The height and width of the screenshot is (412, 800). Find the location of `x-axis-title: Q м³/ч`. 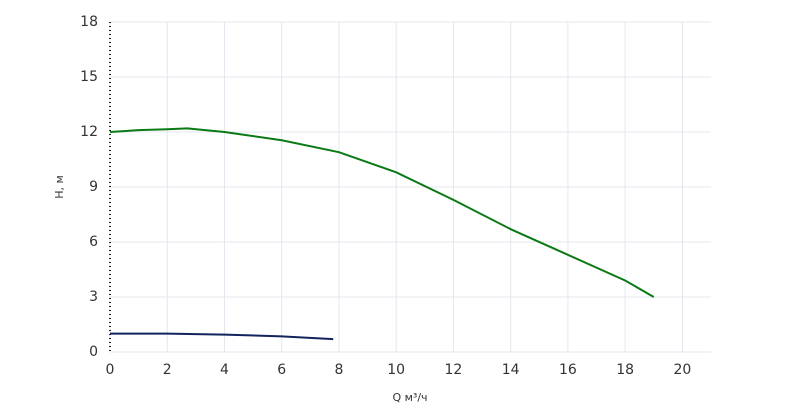

x-axis-title: Q м³/ч is located at coordinates (409, 397).